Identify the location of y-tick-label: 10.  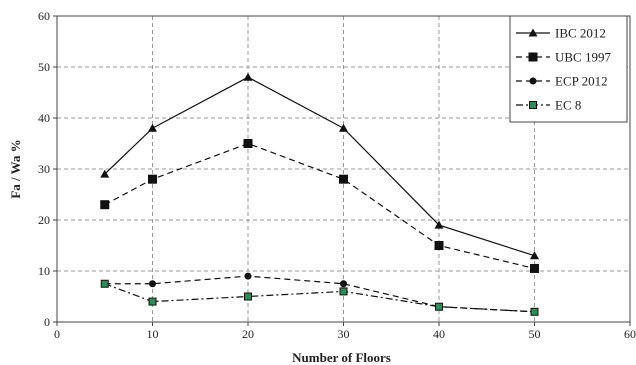
(44, 271).